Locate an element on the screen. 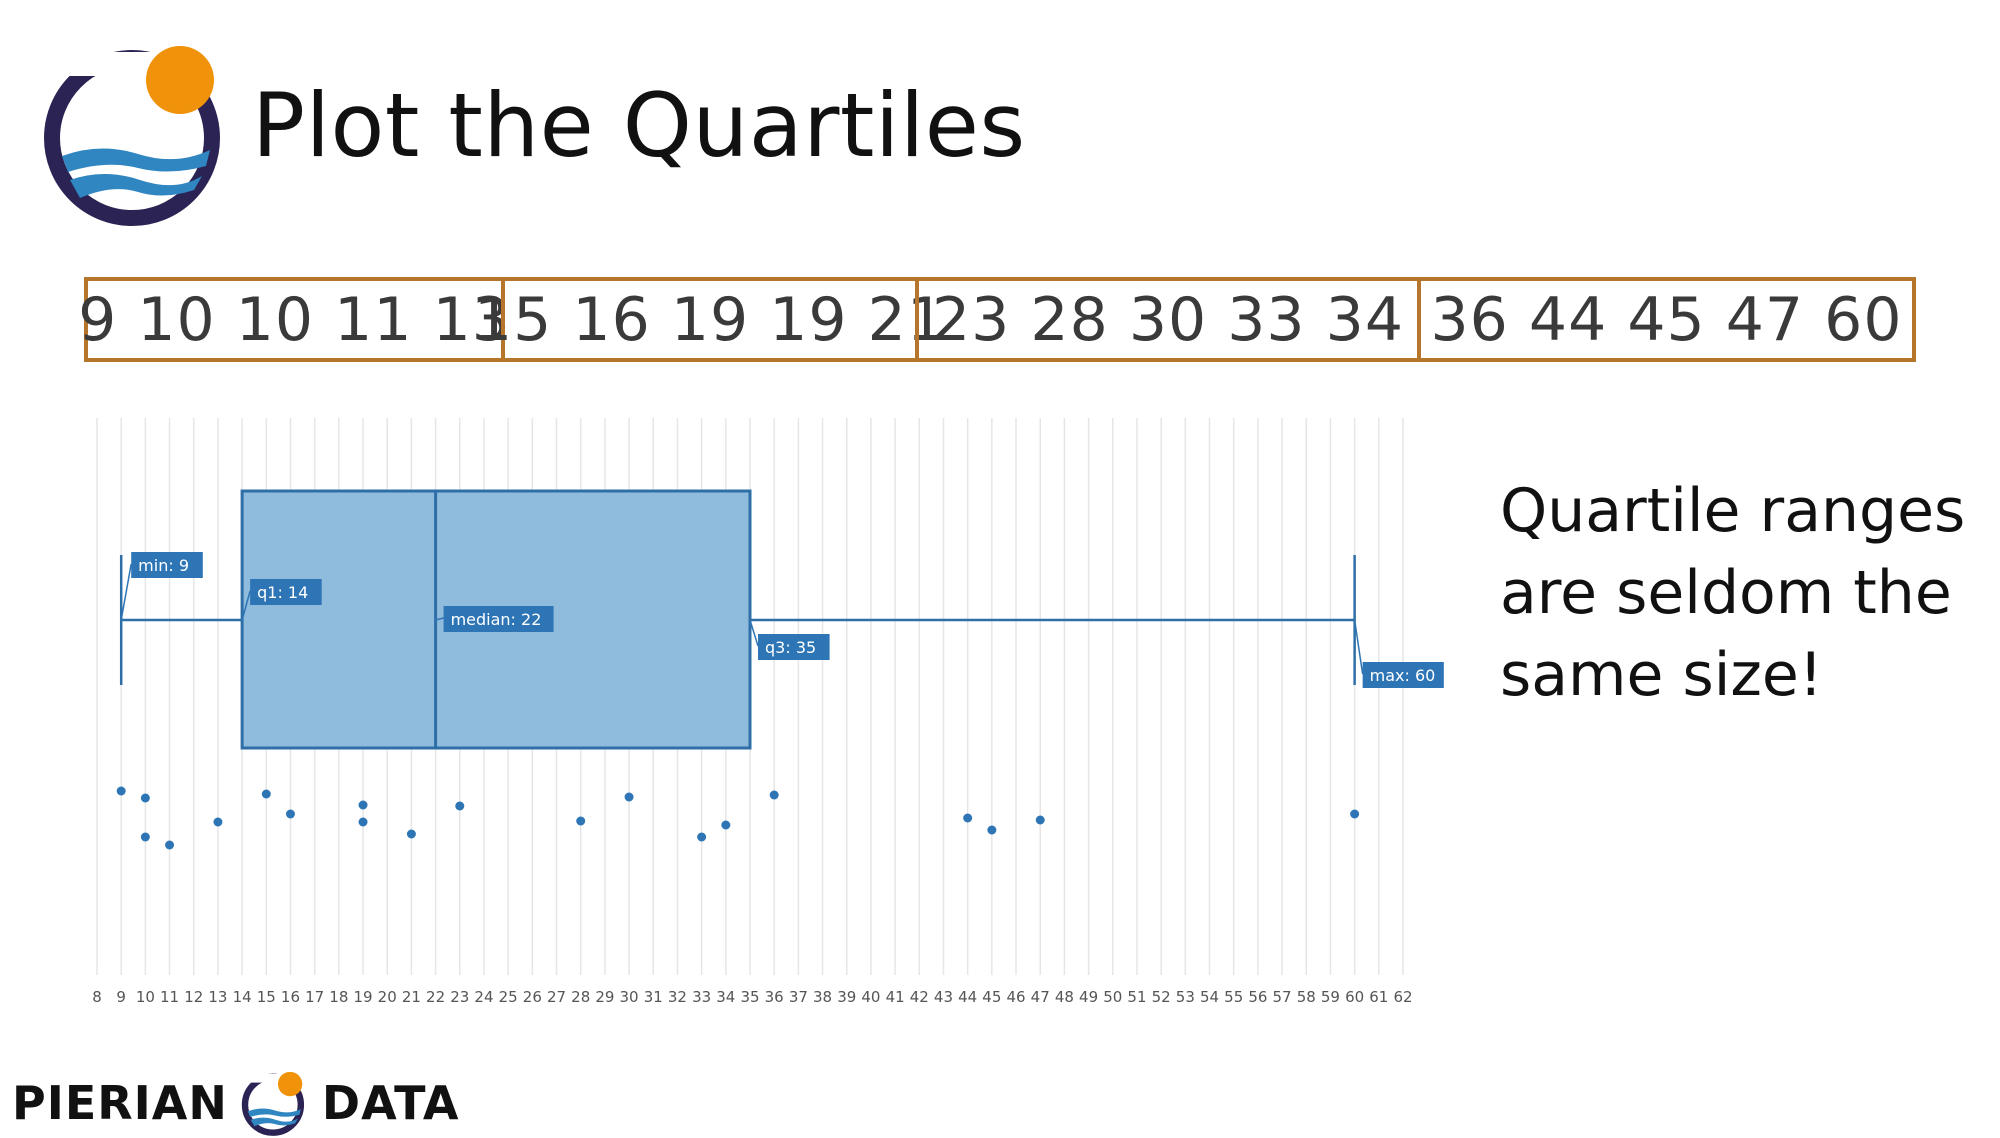  x-tick-label: 58 is located at coordinates (1306, 997).